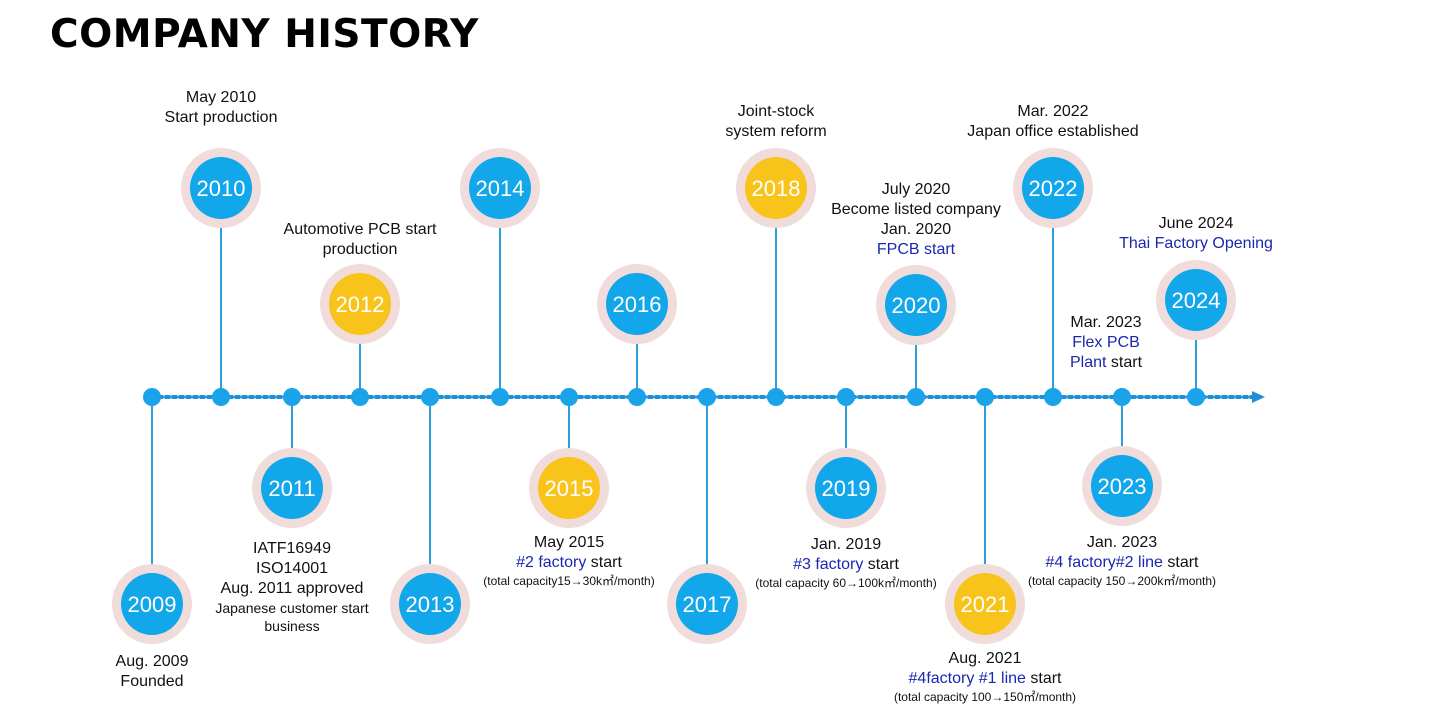  I want to click on year-label: 2023, so click(1122, 486).